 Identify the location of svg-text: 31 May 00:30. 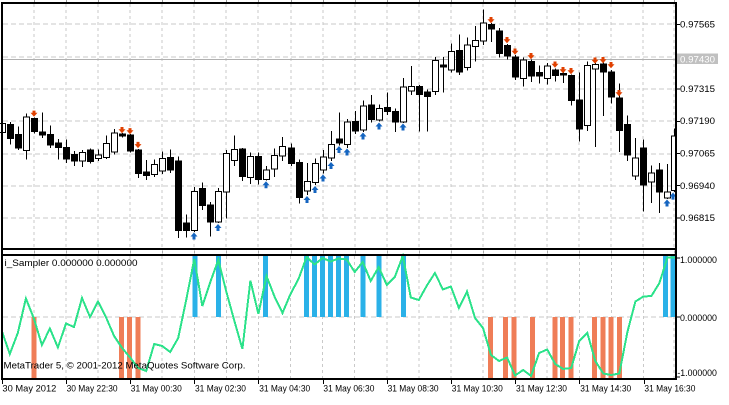
(156, 388).